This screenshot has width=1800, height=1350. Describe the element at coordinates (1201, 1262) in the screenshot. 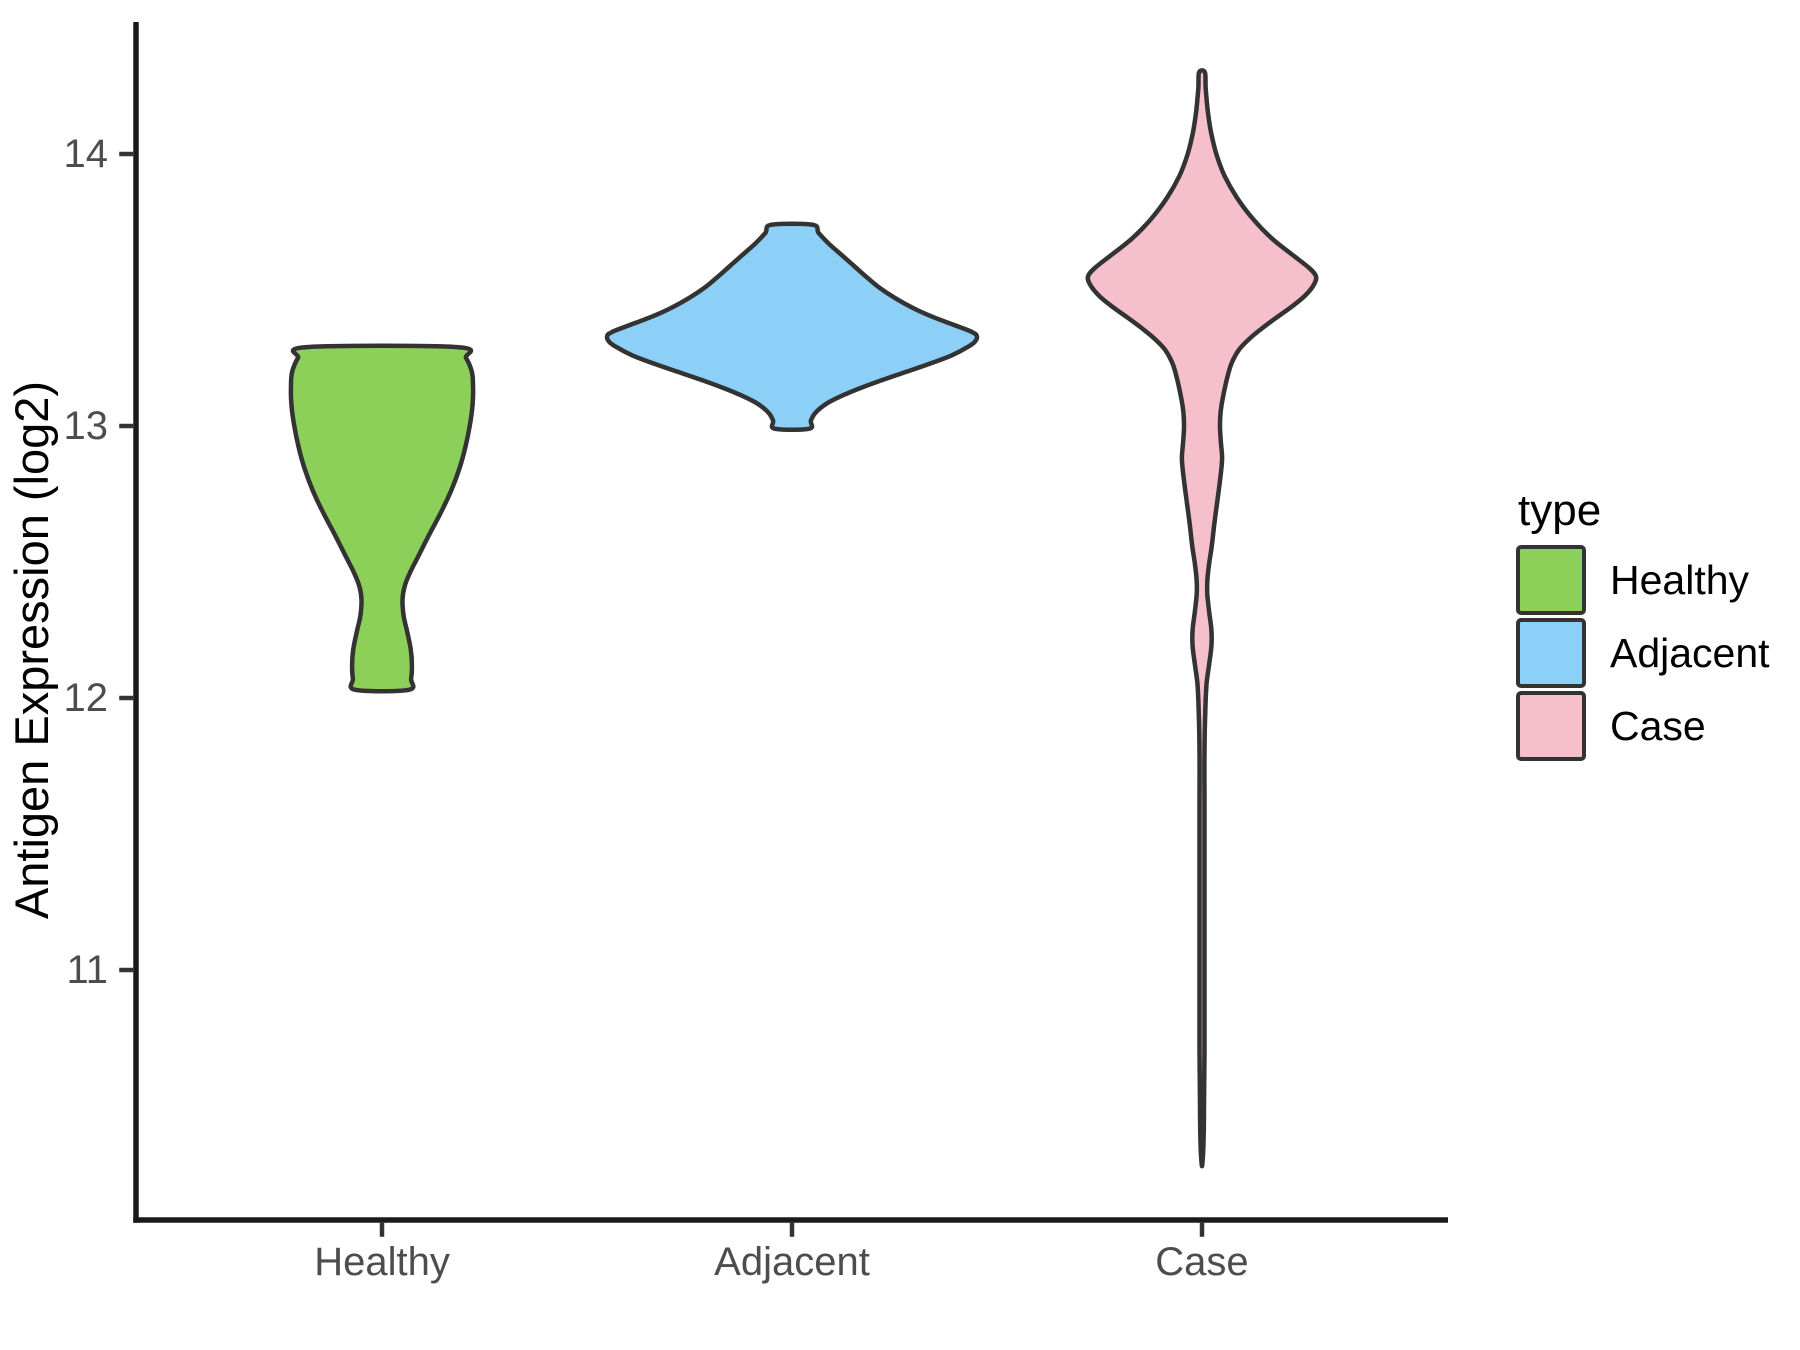

I see `x-category-label: Case` at that location.